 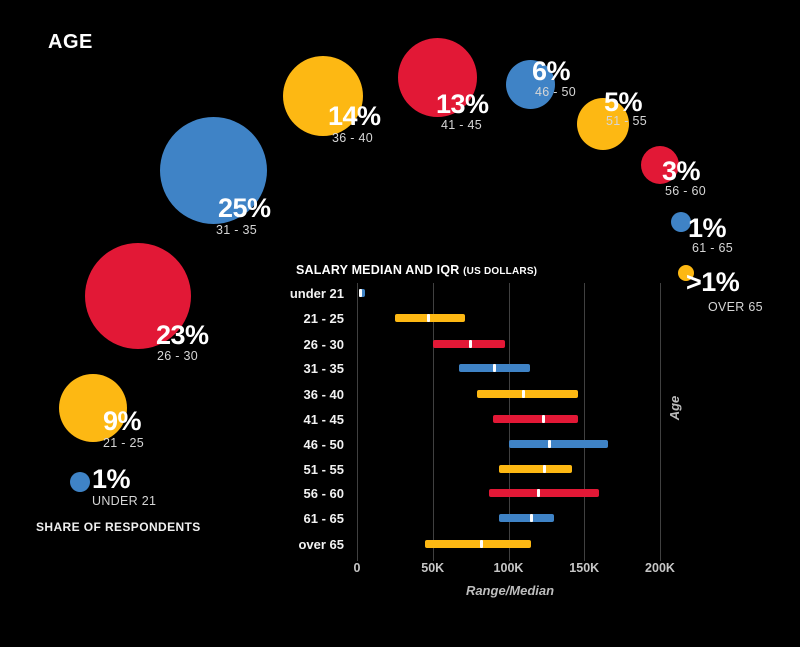 What do you see at coordinates (462, 125) in the screenshot?
I see `bubble-range-41-45: 41 - 45` at bounding box center [462, 125].